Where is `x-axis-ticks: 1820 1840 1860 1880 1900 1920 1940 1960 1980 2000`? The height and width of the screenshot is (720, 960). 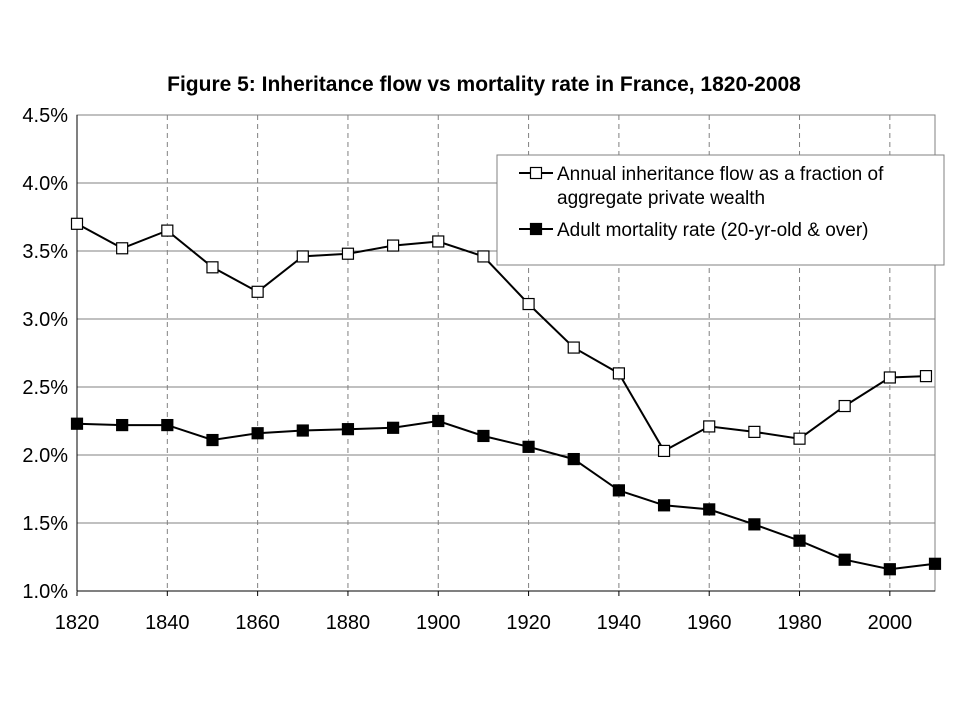
x-axis-ticks: 1820 1840 1860 1880 1900 1920 1940 1960 1980 2000 is located at coordinates (483, 623).